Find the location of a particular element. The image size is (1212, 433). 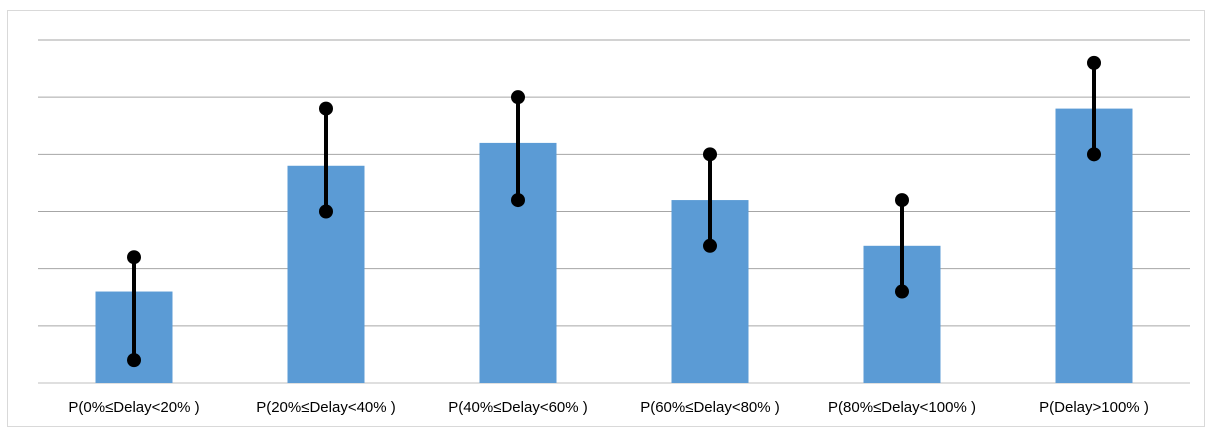

x-tick-label: P(80%≤Delay<100% ) is located at coordinates (902, 407).